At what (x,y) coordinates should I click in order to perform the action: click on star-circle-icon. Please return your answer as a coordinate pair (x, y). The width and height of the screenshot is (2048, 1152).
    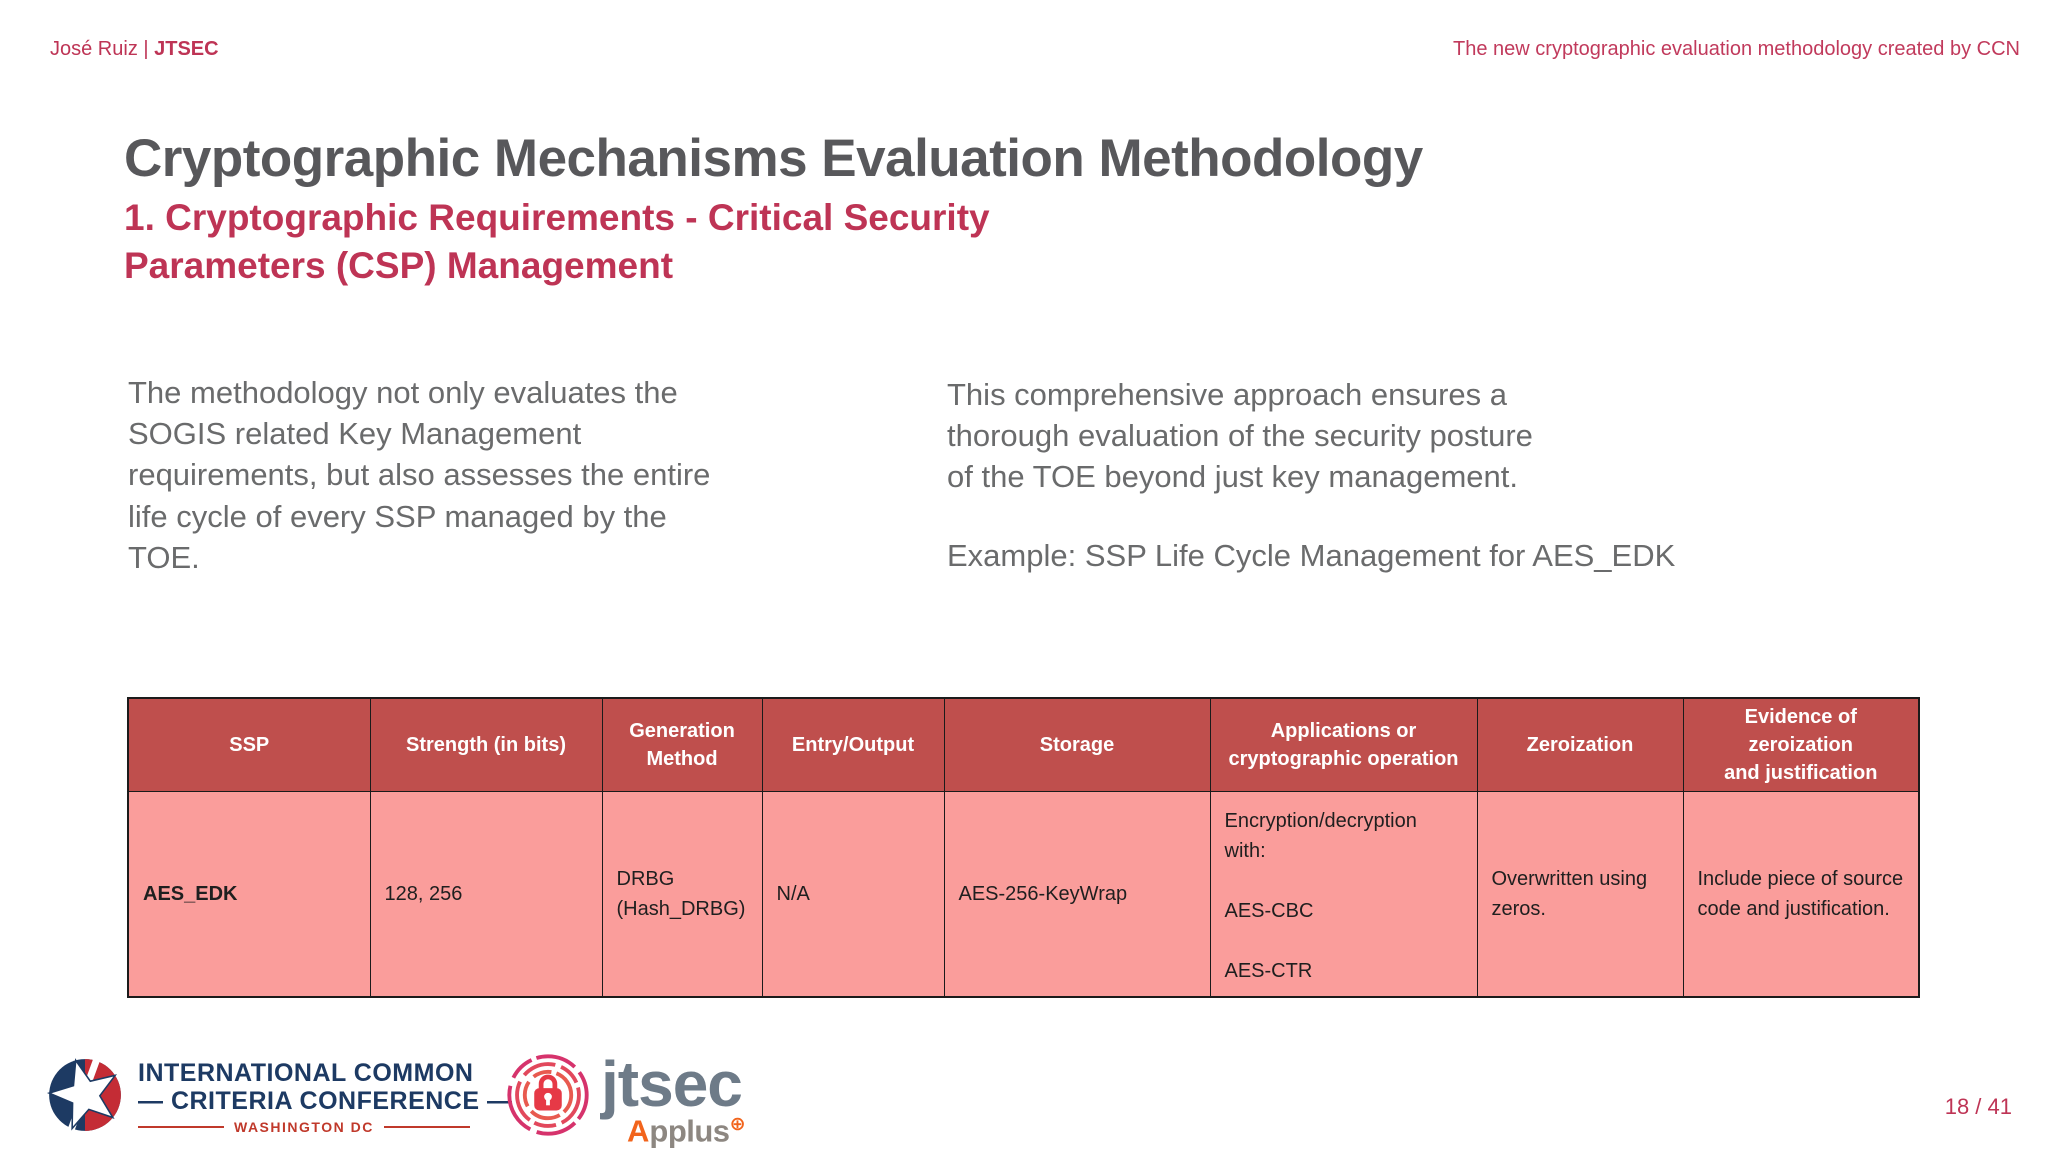
    Looking at the image, I should click on (85, 1094).